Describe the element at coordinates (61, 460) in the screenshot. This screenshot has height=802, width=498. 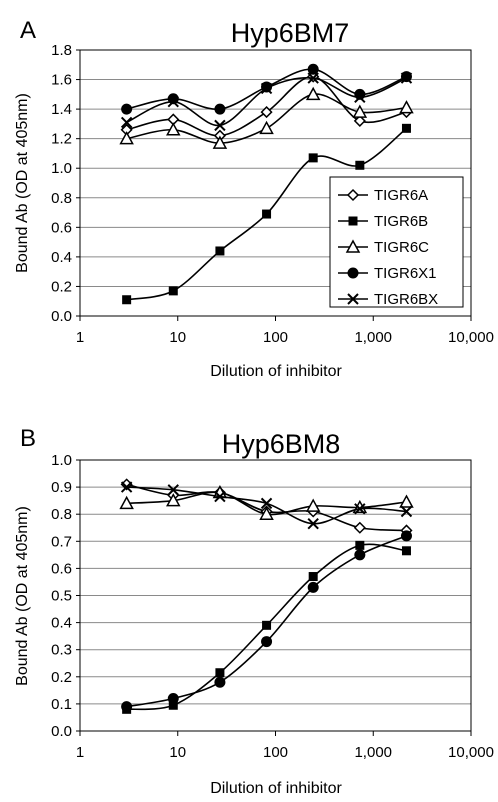
I see `y-tick-label: 1.0` at that location.